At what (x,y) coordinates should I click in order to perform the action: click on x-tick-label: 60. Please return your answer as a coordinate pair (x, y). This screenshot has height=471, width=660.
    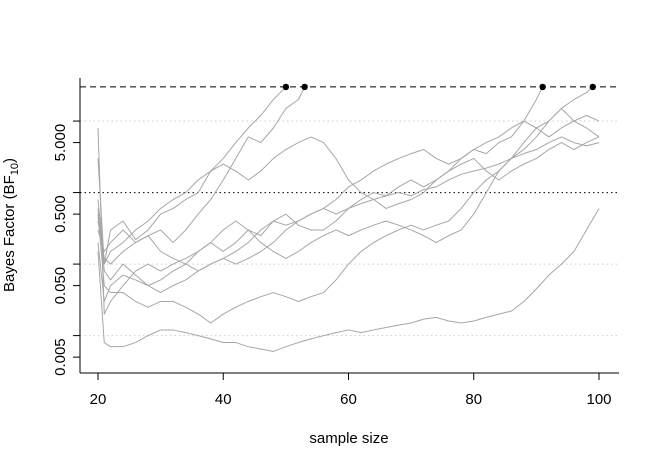
    Looking at the image, I should click on (348, 399).